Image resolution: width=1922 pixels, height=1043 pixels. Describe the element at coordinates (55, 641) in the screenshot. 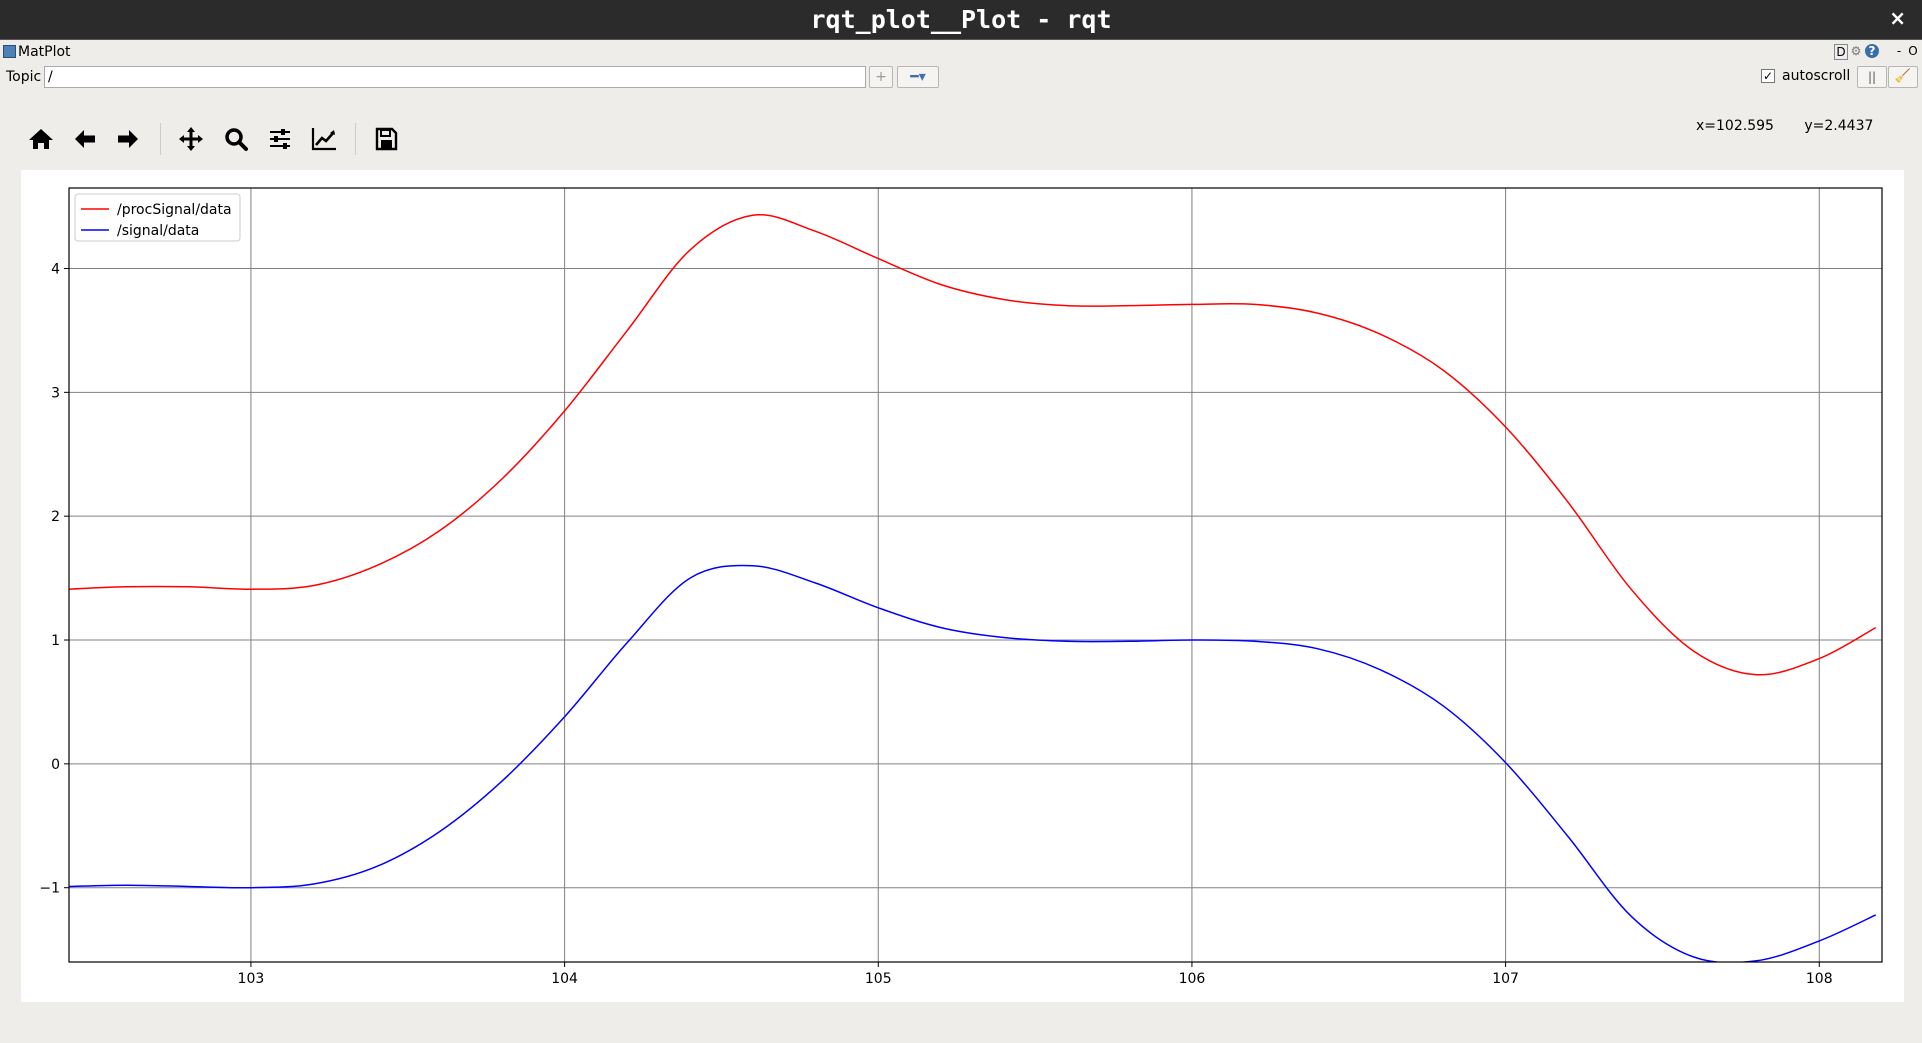

I see `y-tick-label: 1` at that location.